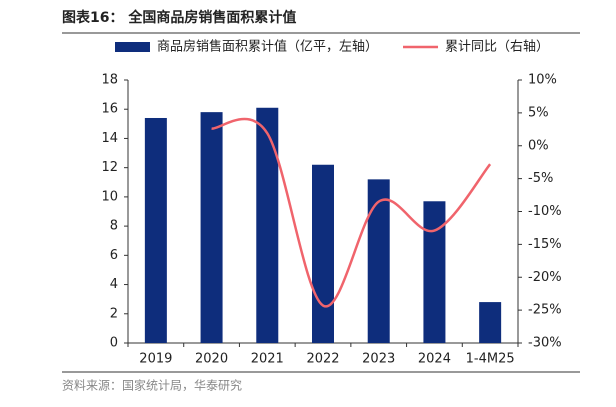  Describe the element at coordinates (152, 385) in the screenshot. I see `source: 资料来源：国家统计局，华泰研究` at that location.